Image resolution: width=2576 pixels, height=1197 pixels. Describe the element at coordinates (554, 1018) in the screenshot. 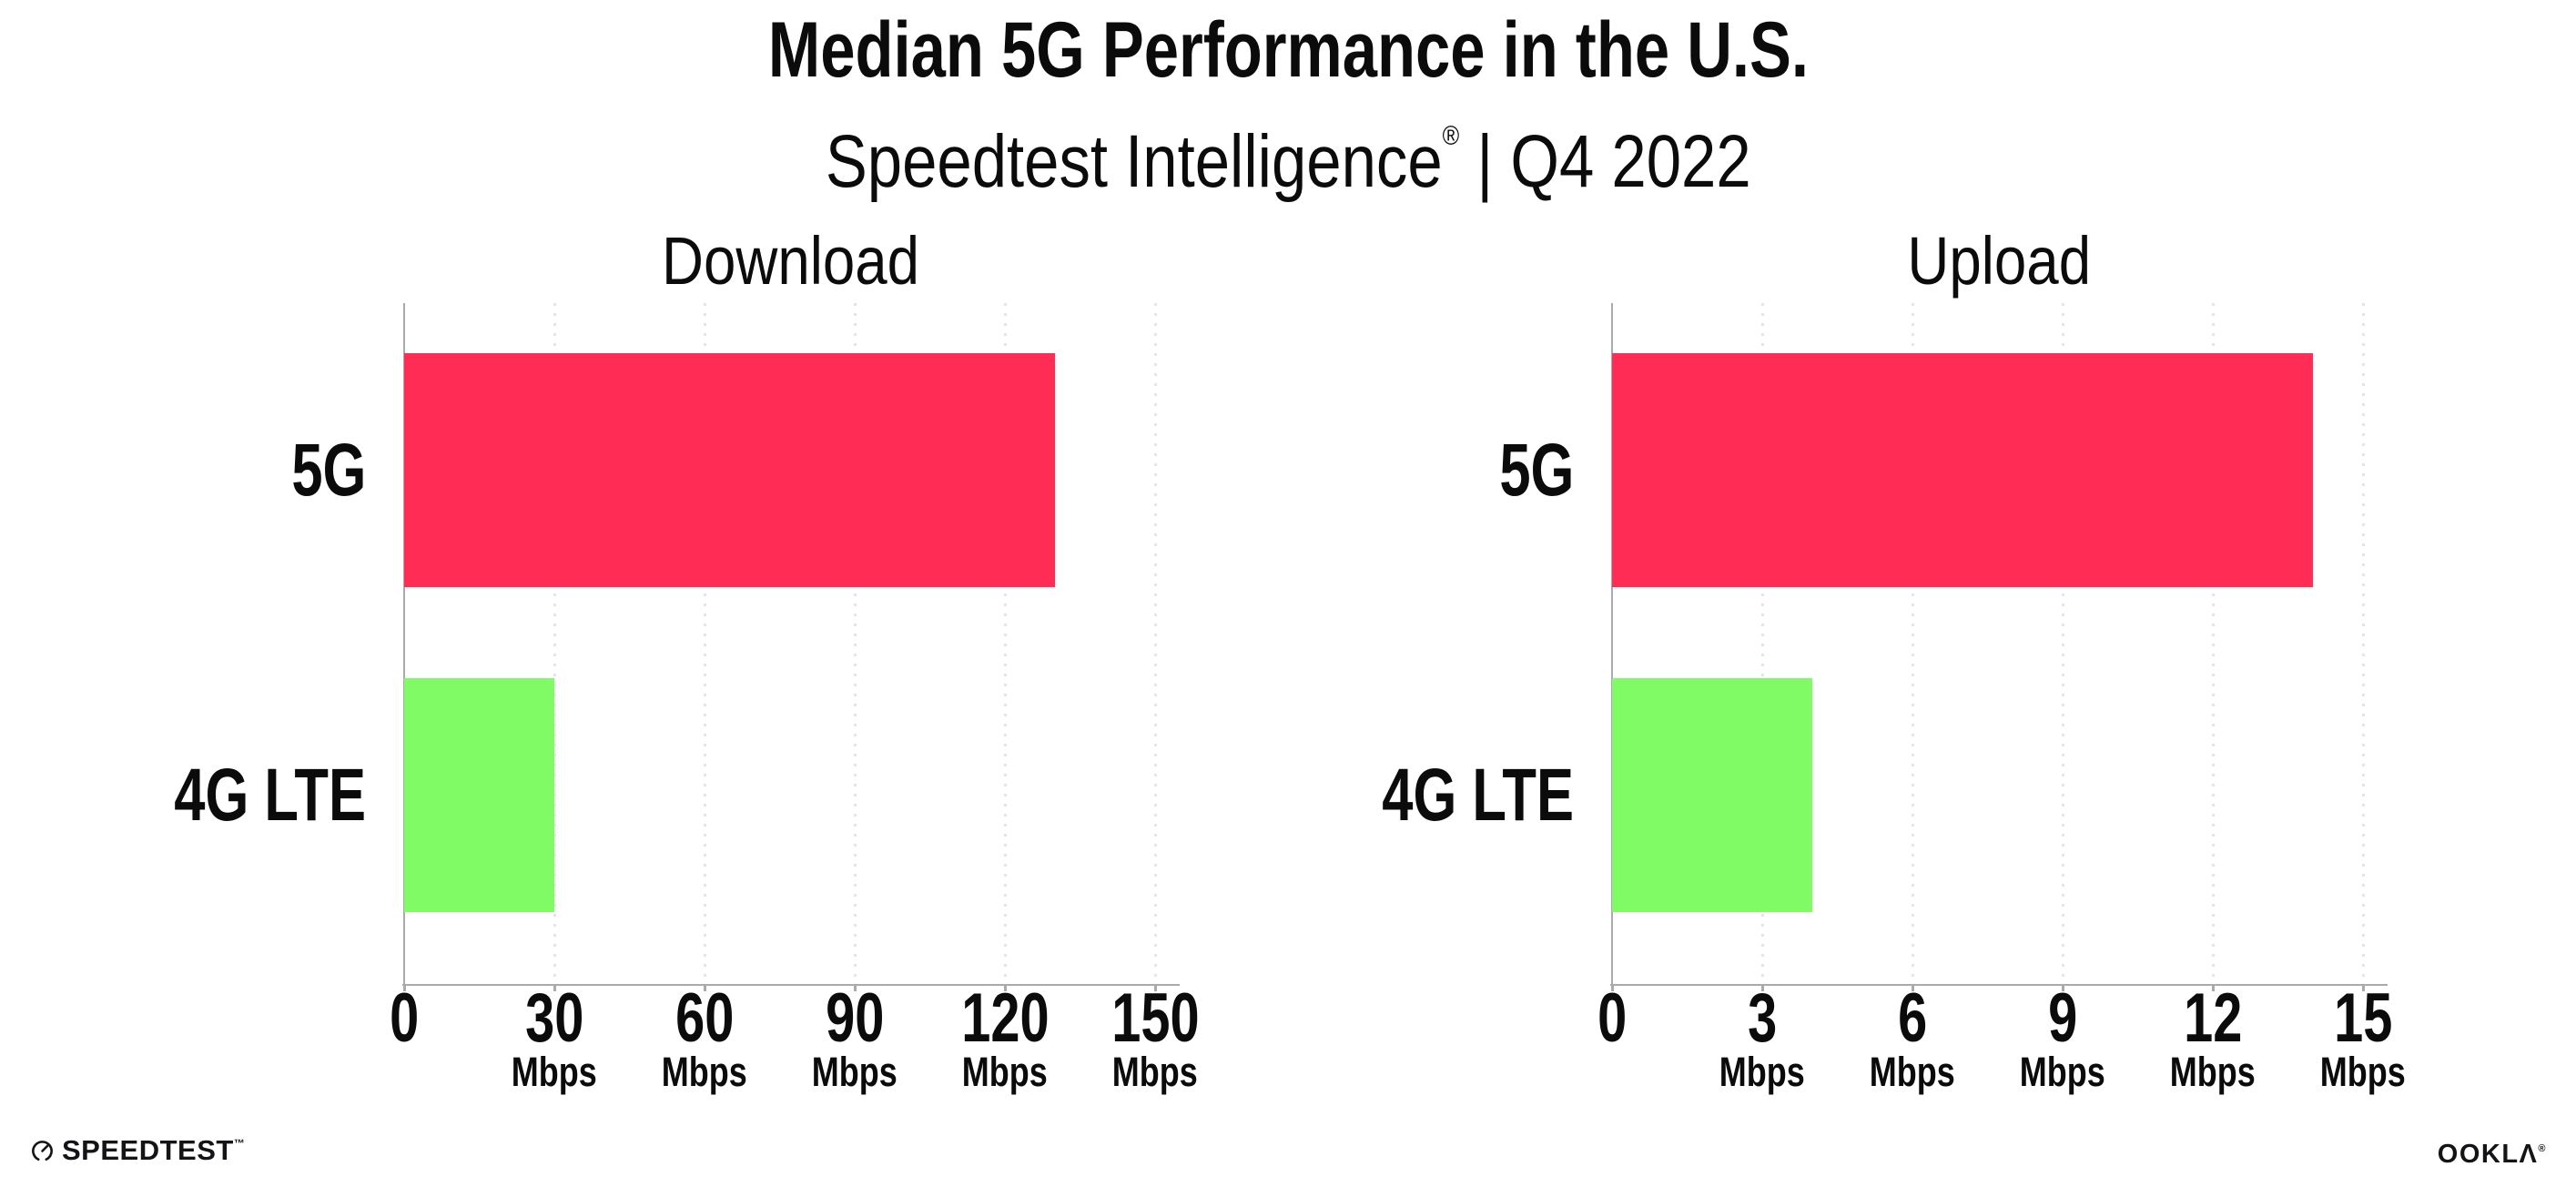

I see `x-tick-value: 30` at that location.